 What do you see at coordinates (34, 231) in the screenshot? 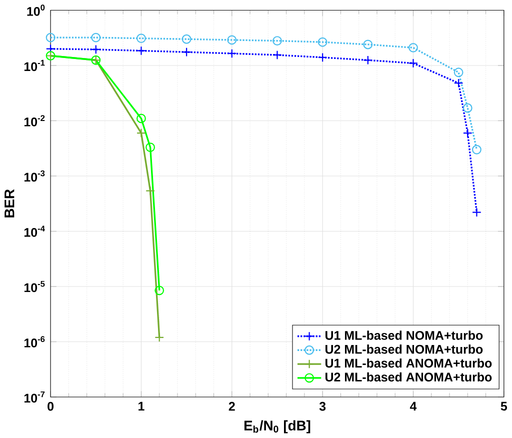
I see `y-tick-label: 10$^{-4}$` at bounding box center [34, 231].